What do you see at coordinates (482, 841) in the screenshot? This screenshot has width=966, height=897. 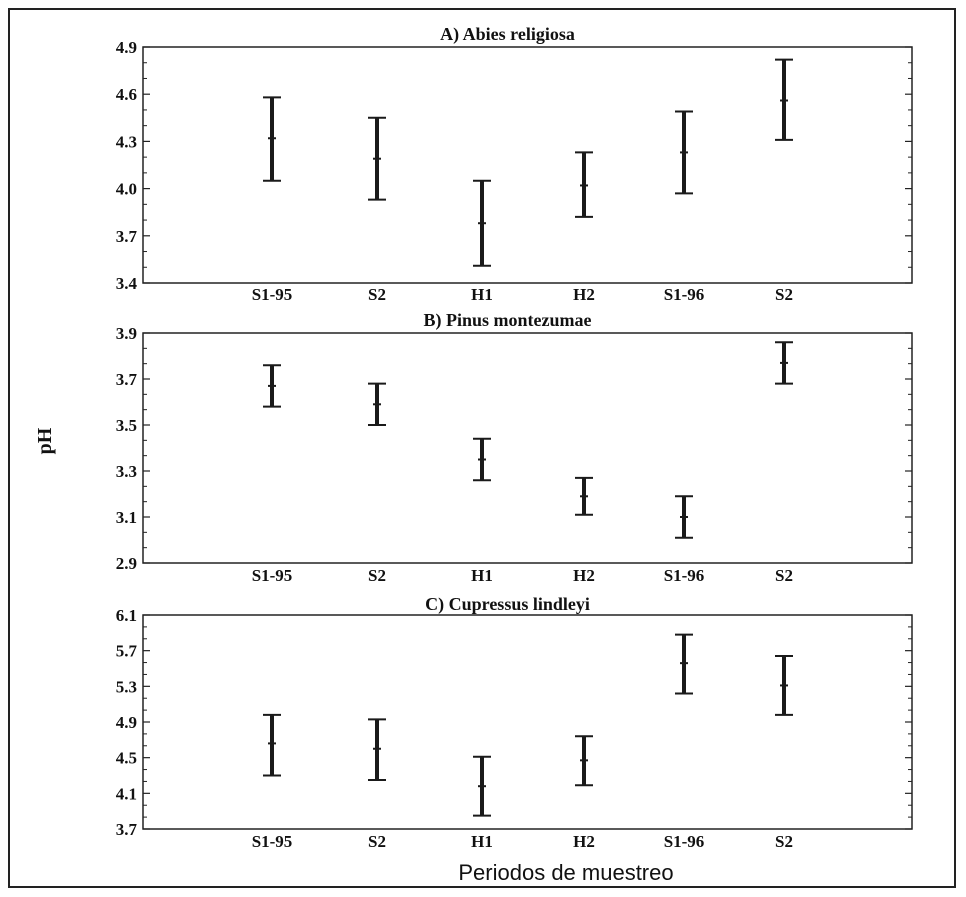 I see `panel-3-xtick-label: H1` at bounding box center [482, 841].